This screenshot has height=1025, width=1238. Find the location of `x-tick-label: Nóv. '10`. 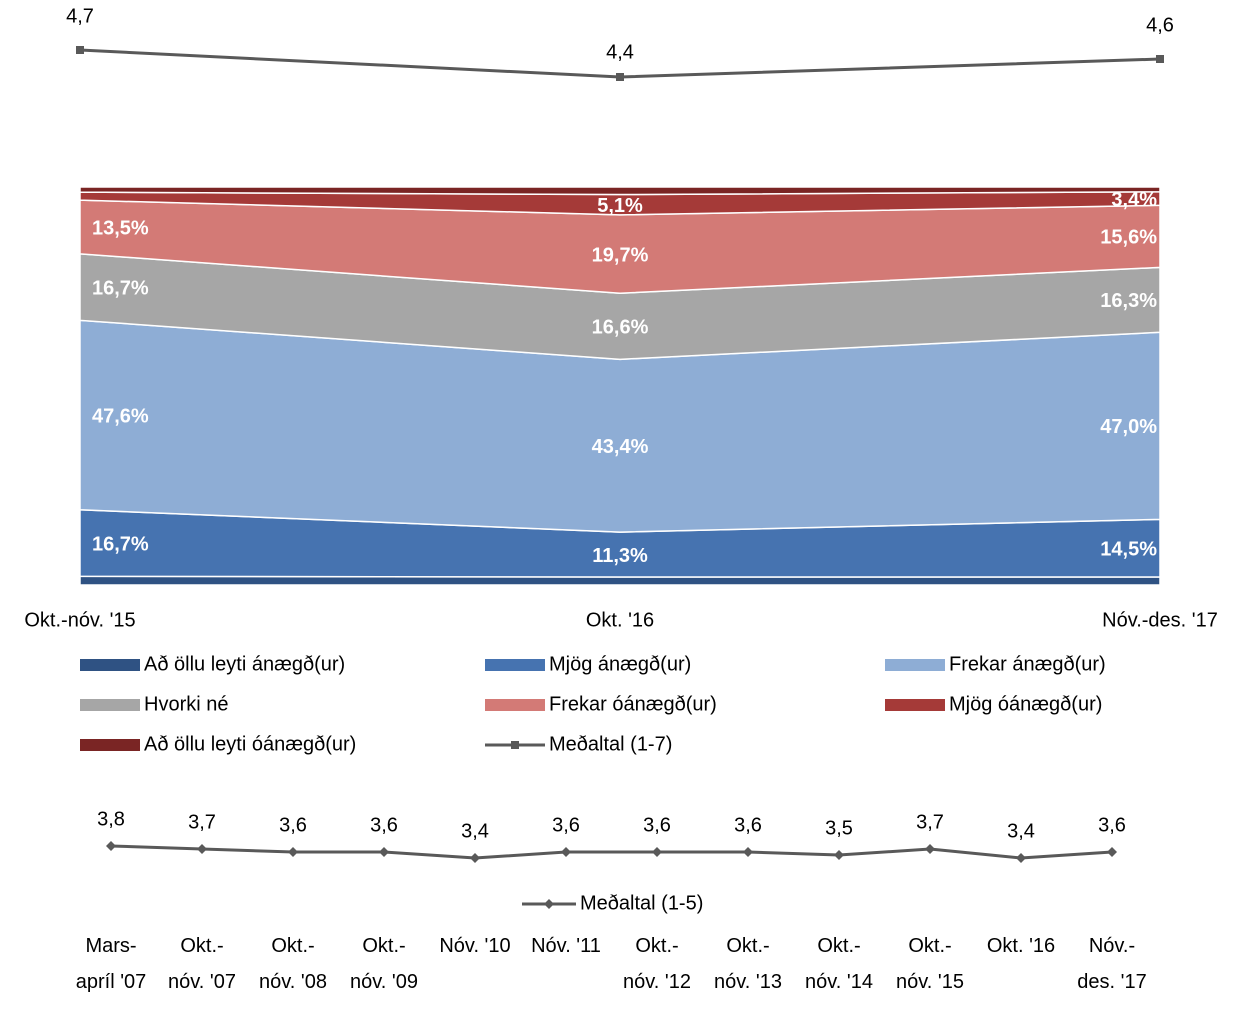

x-tick-label: Nóv. '10 is located at coordinates (475, 946).